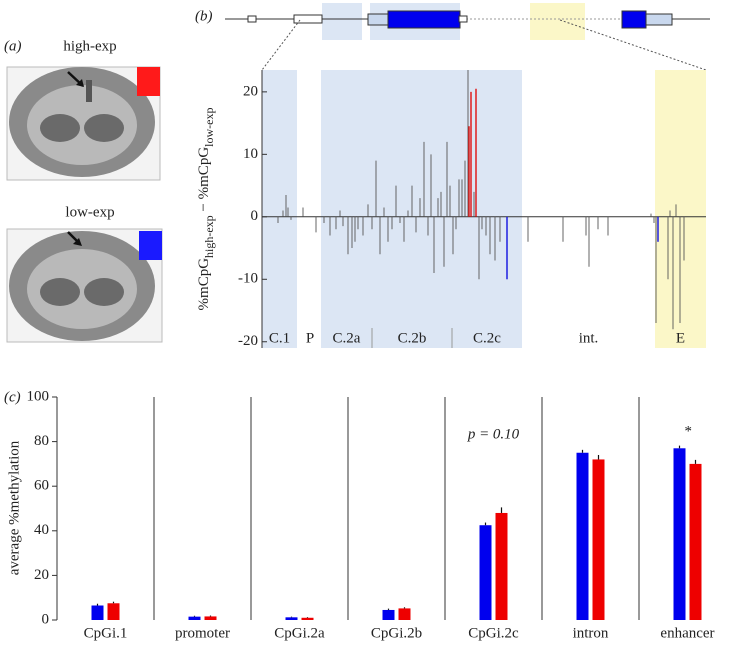 This screenshot has height=645, width=730. I want to click on x-tick-label: CpGi.1, so click(106, 633).